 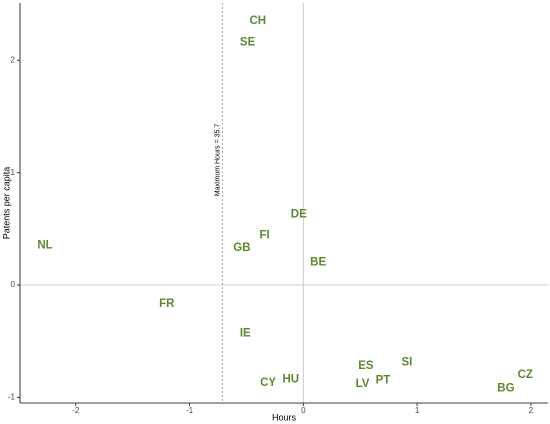 What do you see at coordinates (318, 263) in the screenshot?
I see `point-label: BE` at bounding box center [318, 263].